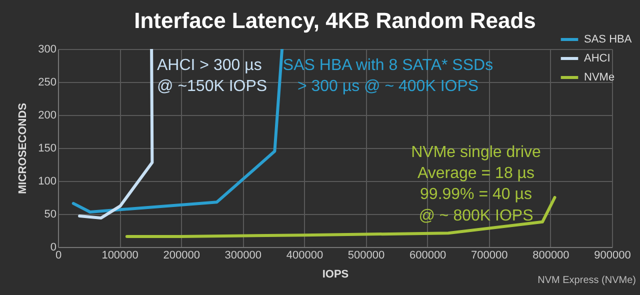  What do you see at coordinates (551, 256) in the screenshot?
I see `x-tick-label: 800000` at bounding box center [551, 256].